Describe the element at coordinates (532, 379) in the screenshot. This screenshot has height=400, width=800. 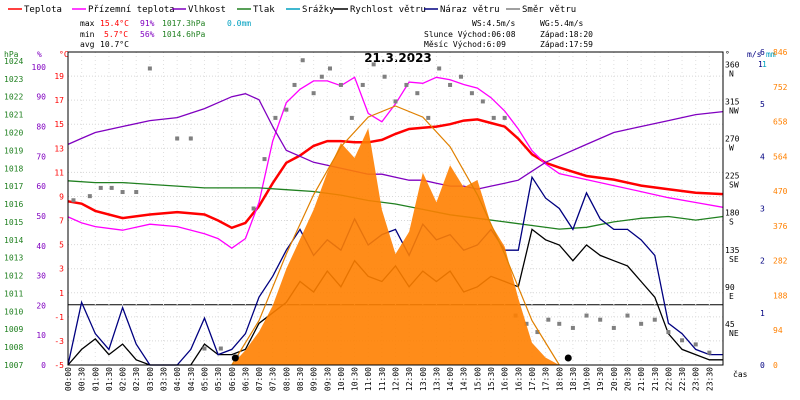
I see `x-tick-label: 17:00` at that location.